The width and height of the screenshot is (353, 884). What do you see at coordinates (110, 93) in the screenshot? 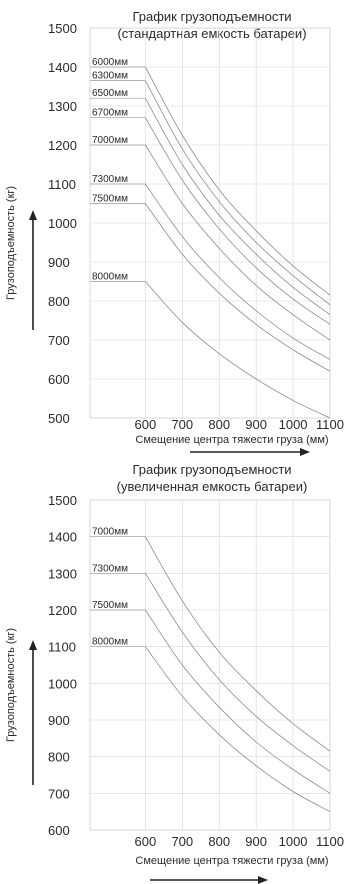
I see `series-label: 6500мм` at bounding box center [110, 93].